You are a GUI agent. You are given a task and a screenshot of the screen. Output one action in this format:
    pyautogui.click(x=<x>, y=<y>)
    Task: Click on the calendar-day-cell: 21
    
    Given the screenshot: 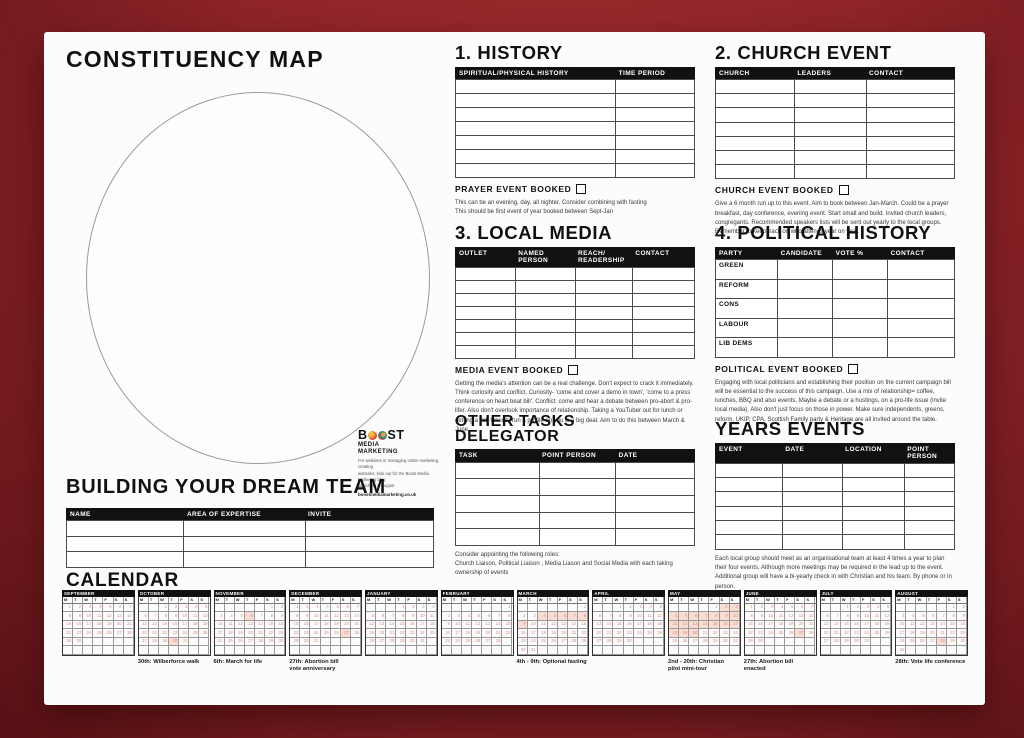 What is the action you would take?
    pyautogui.click(x=128, y=625)
    